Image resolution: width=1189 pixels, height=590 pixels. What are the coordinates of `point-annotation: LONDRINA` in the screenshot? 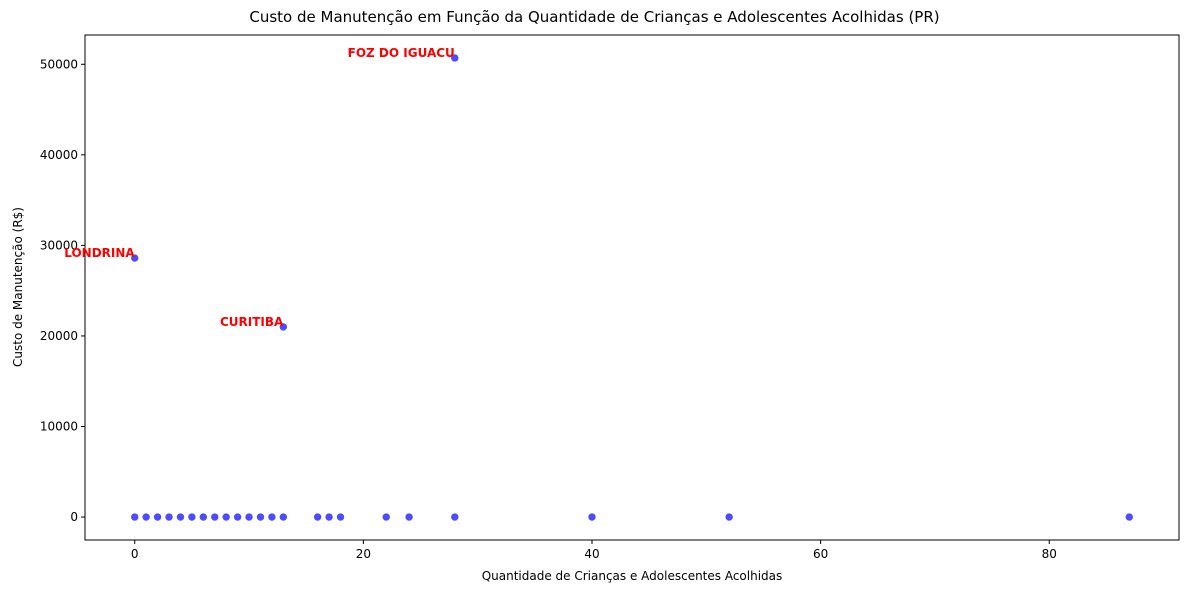 It's located at (99, 253).